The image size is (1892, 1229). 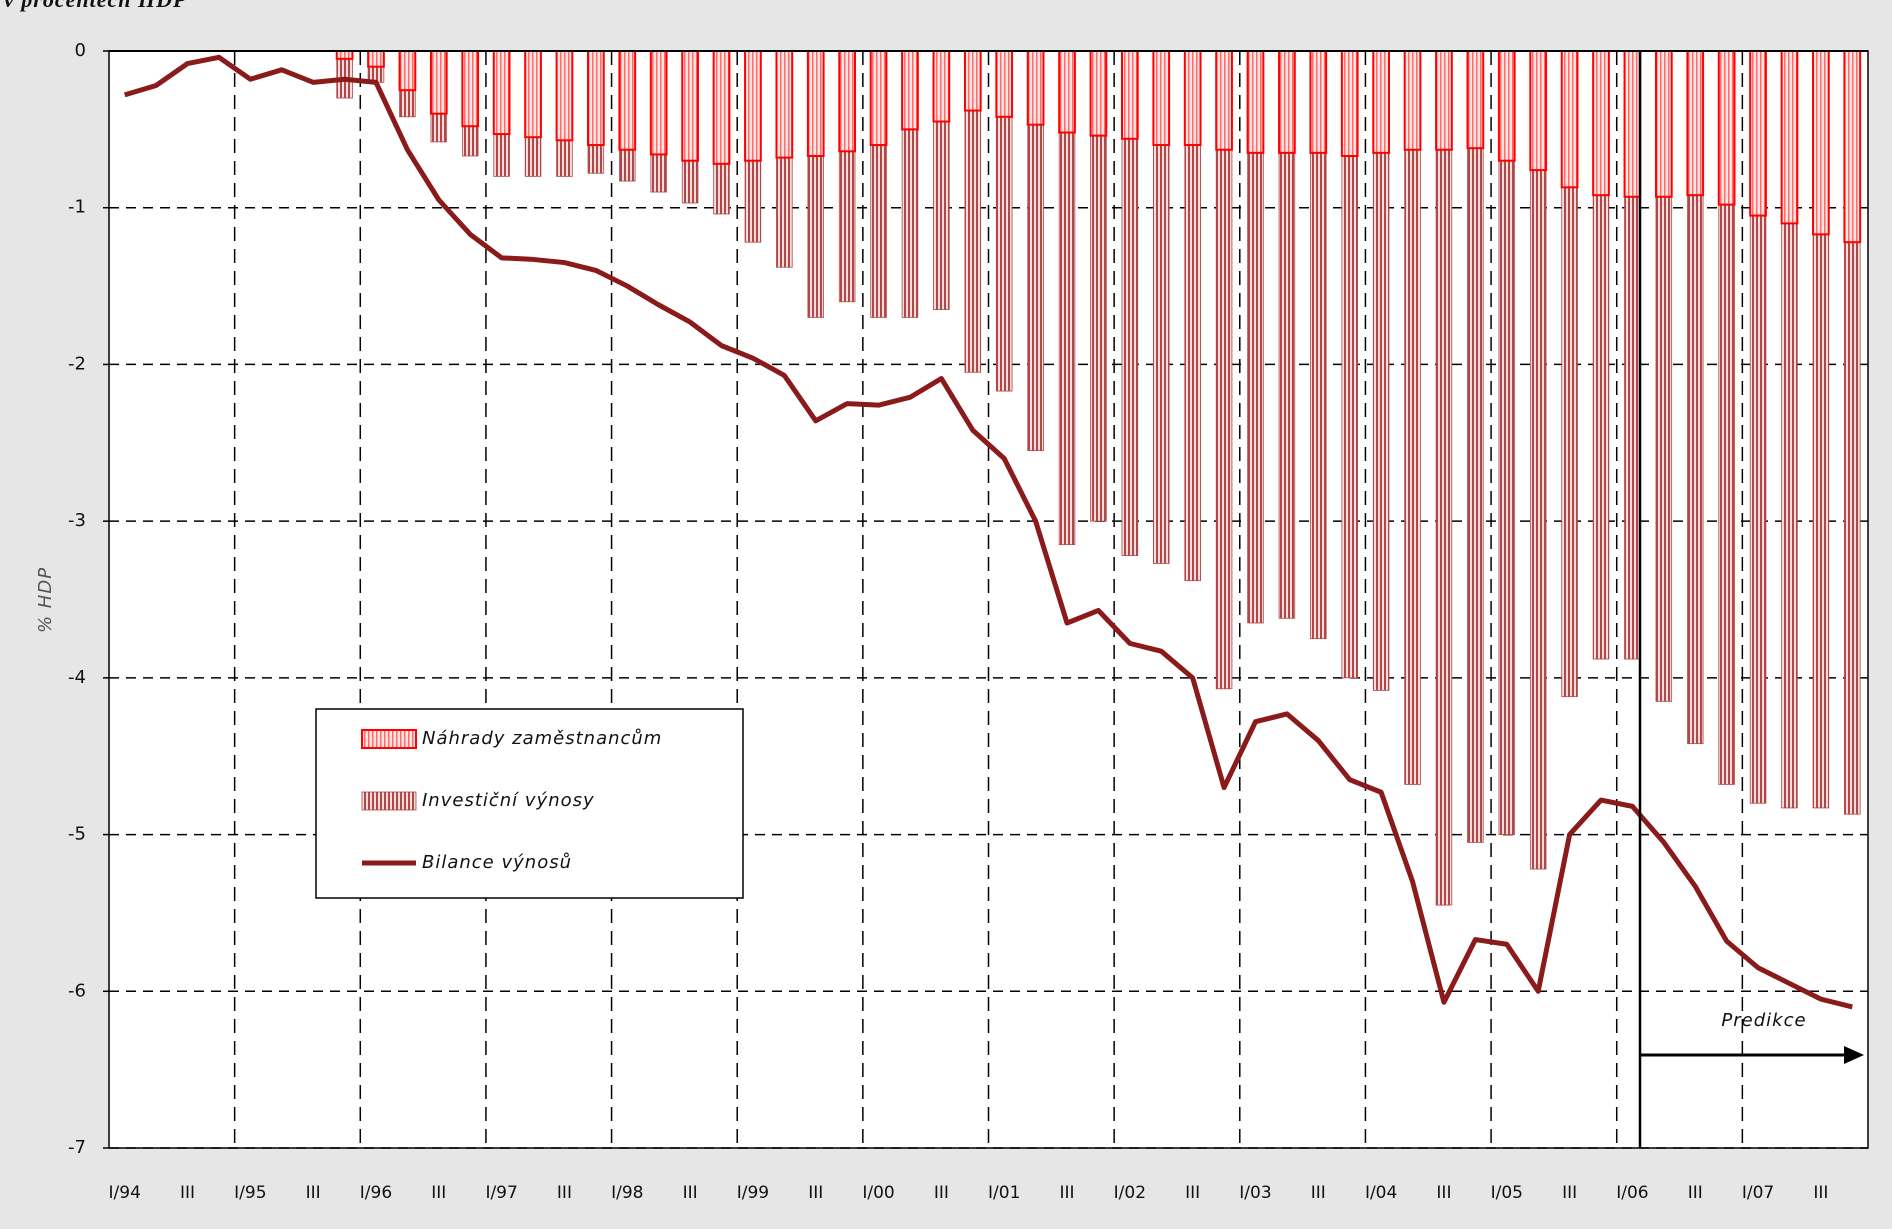 I want to click on y-tick-label: -6, so click(x=77, y=990).